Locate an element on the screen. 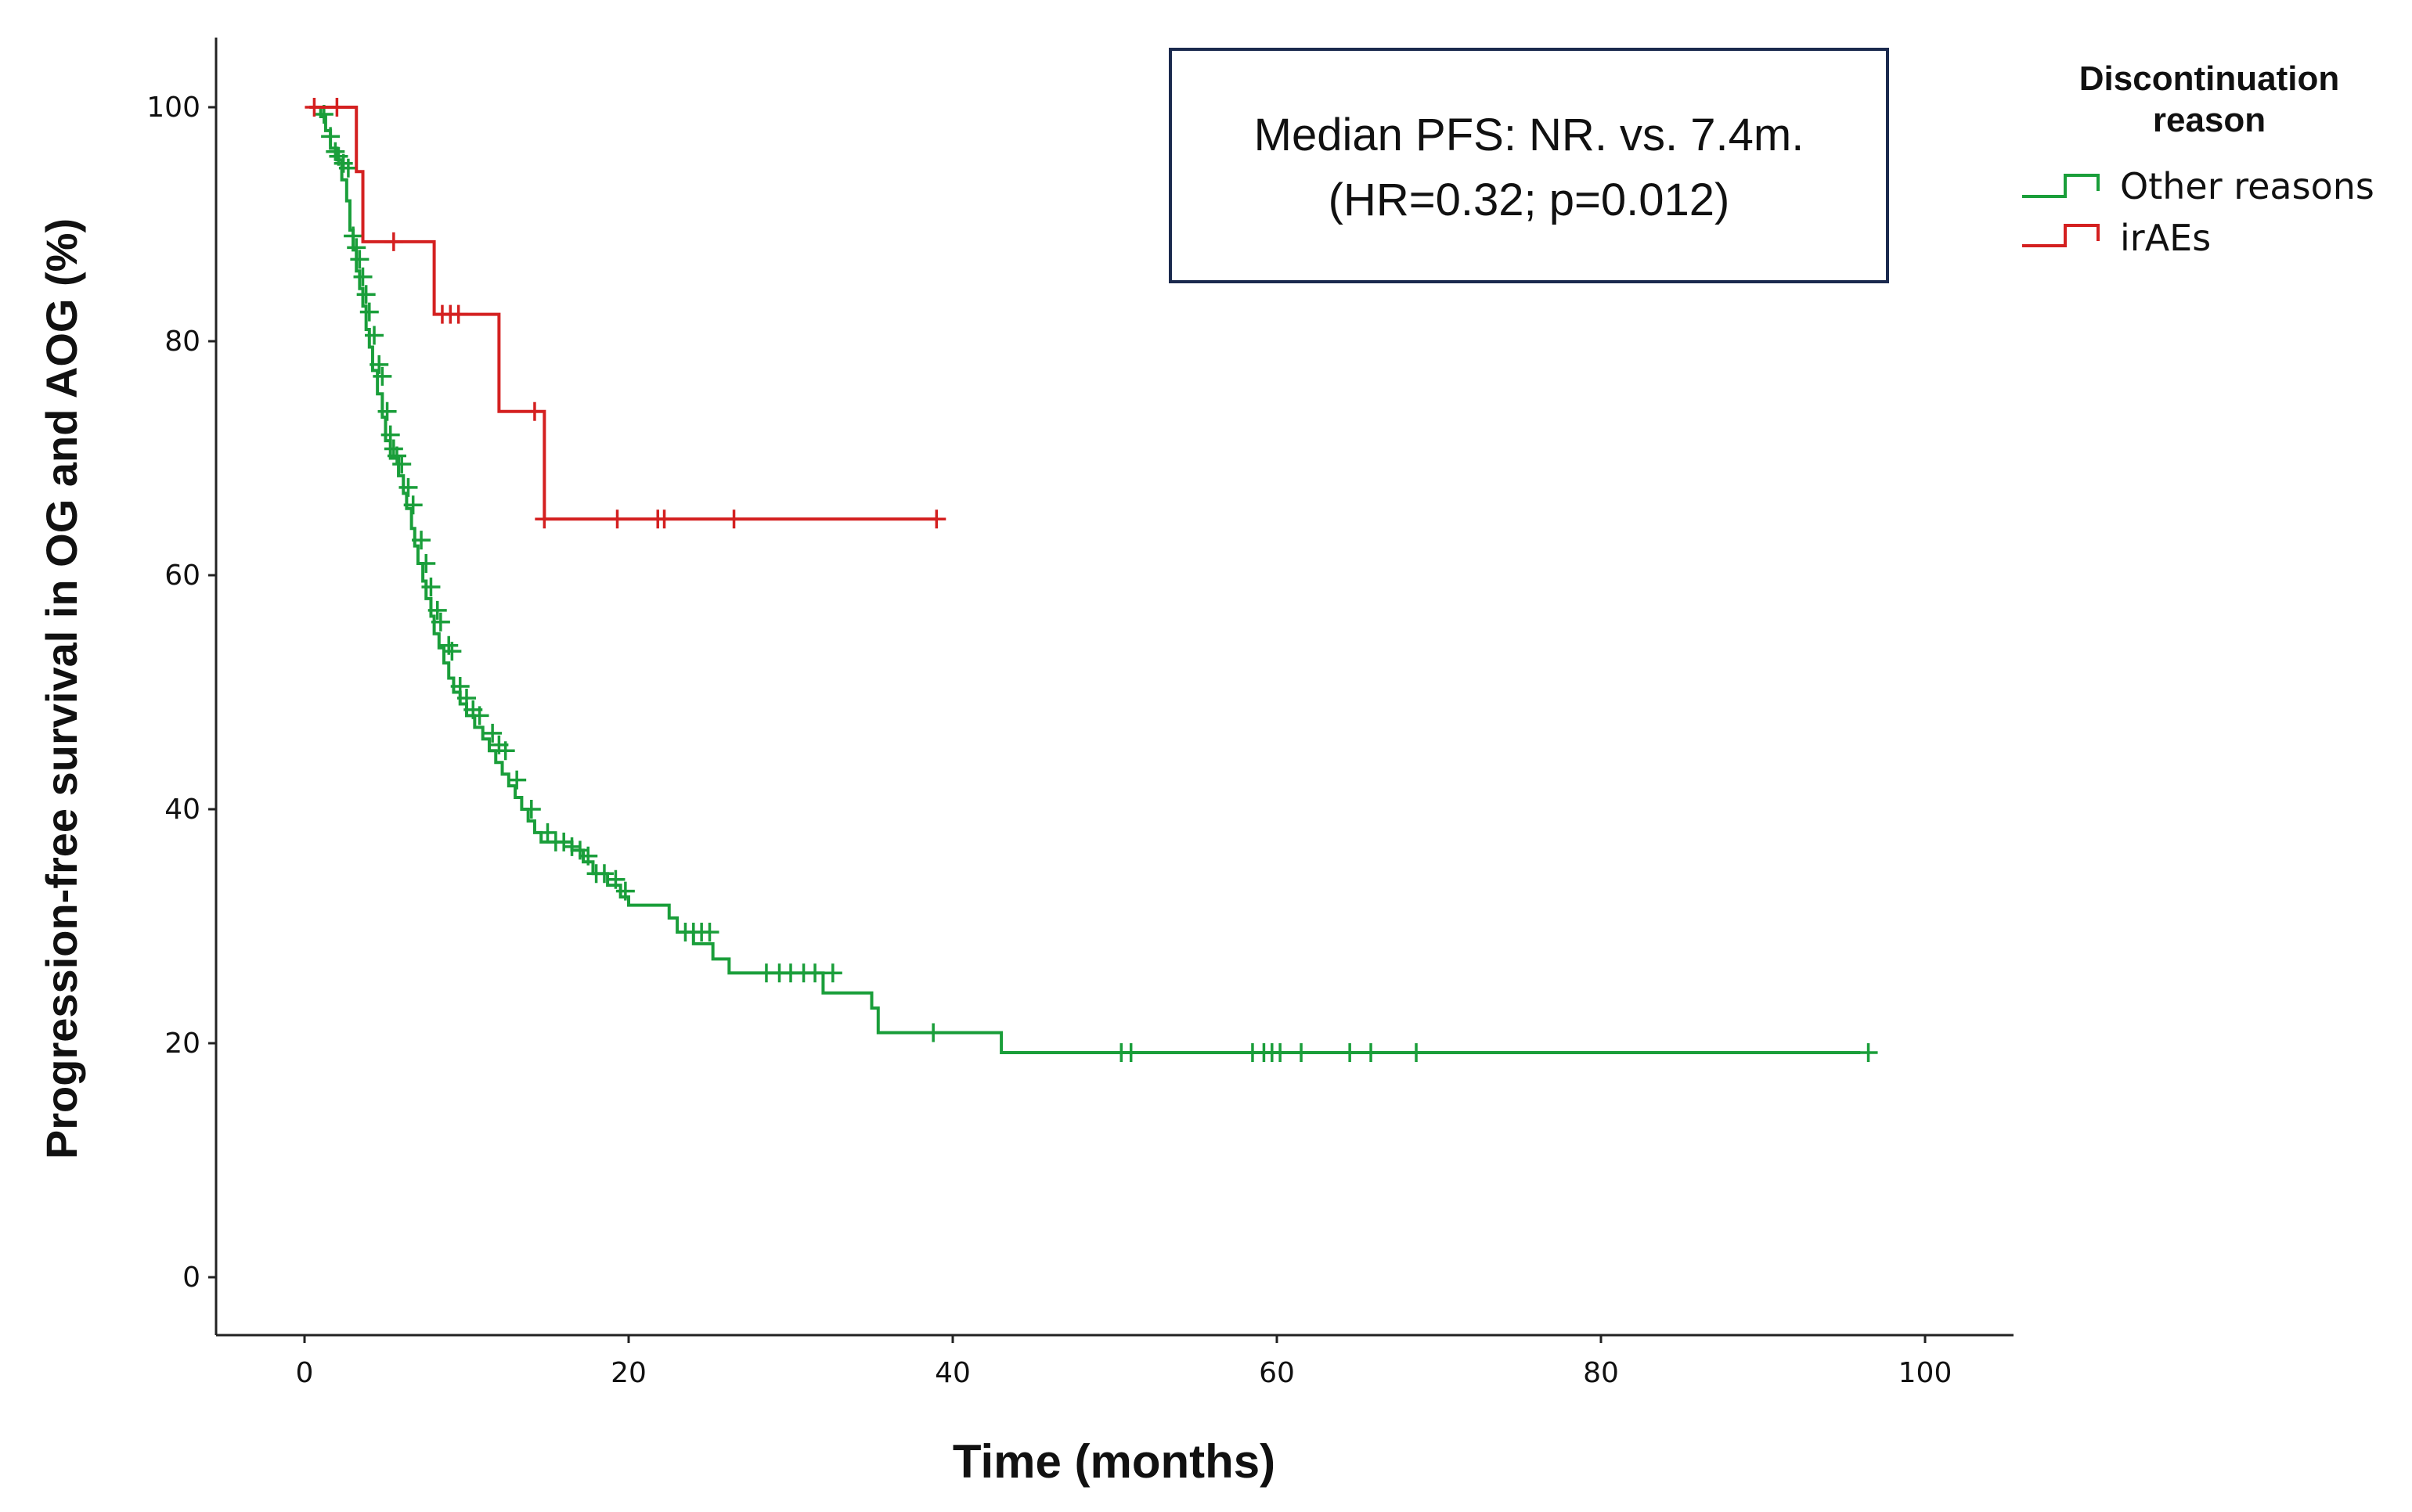  y-tick-label: 100 is located at coordinates (173, 108).